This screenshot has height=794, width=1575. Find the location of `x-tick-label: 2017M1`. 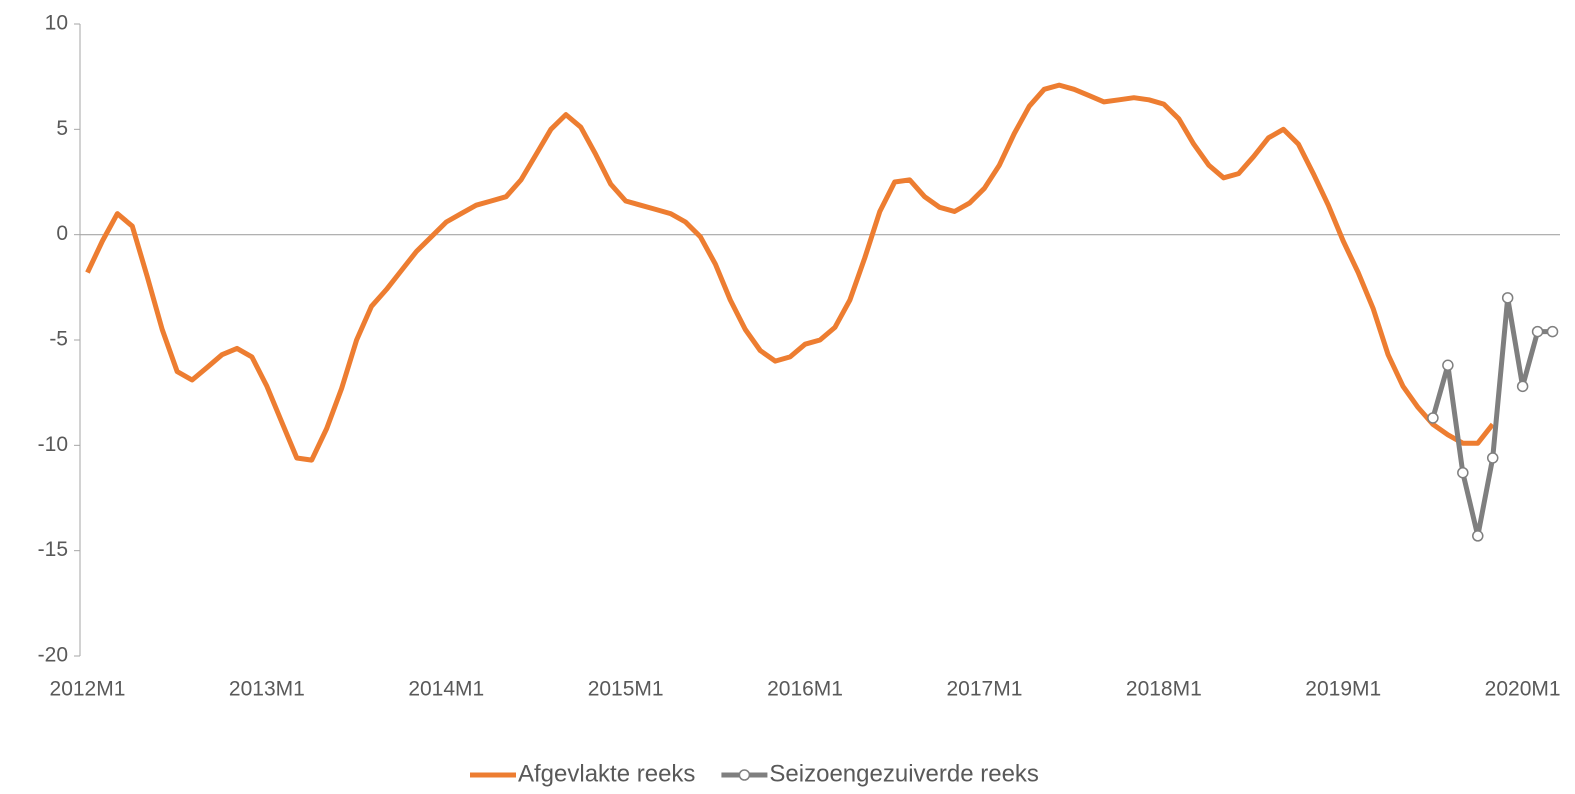

x-tick-label: 2017M1 is located at coordinates (984, 689).